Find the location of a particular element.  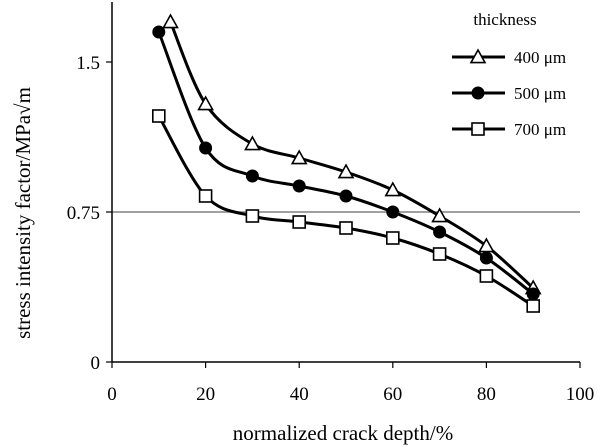

legend-label-700-m: 700 μm is located at coordinates (540, 129).